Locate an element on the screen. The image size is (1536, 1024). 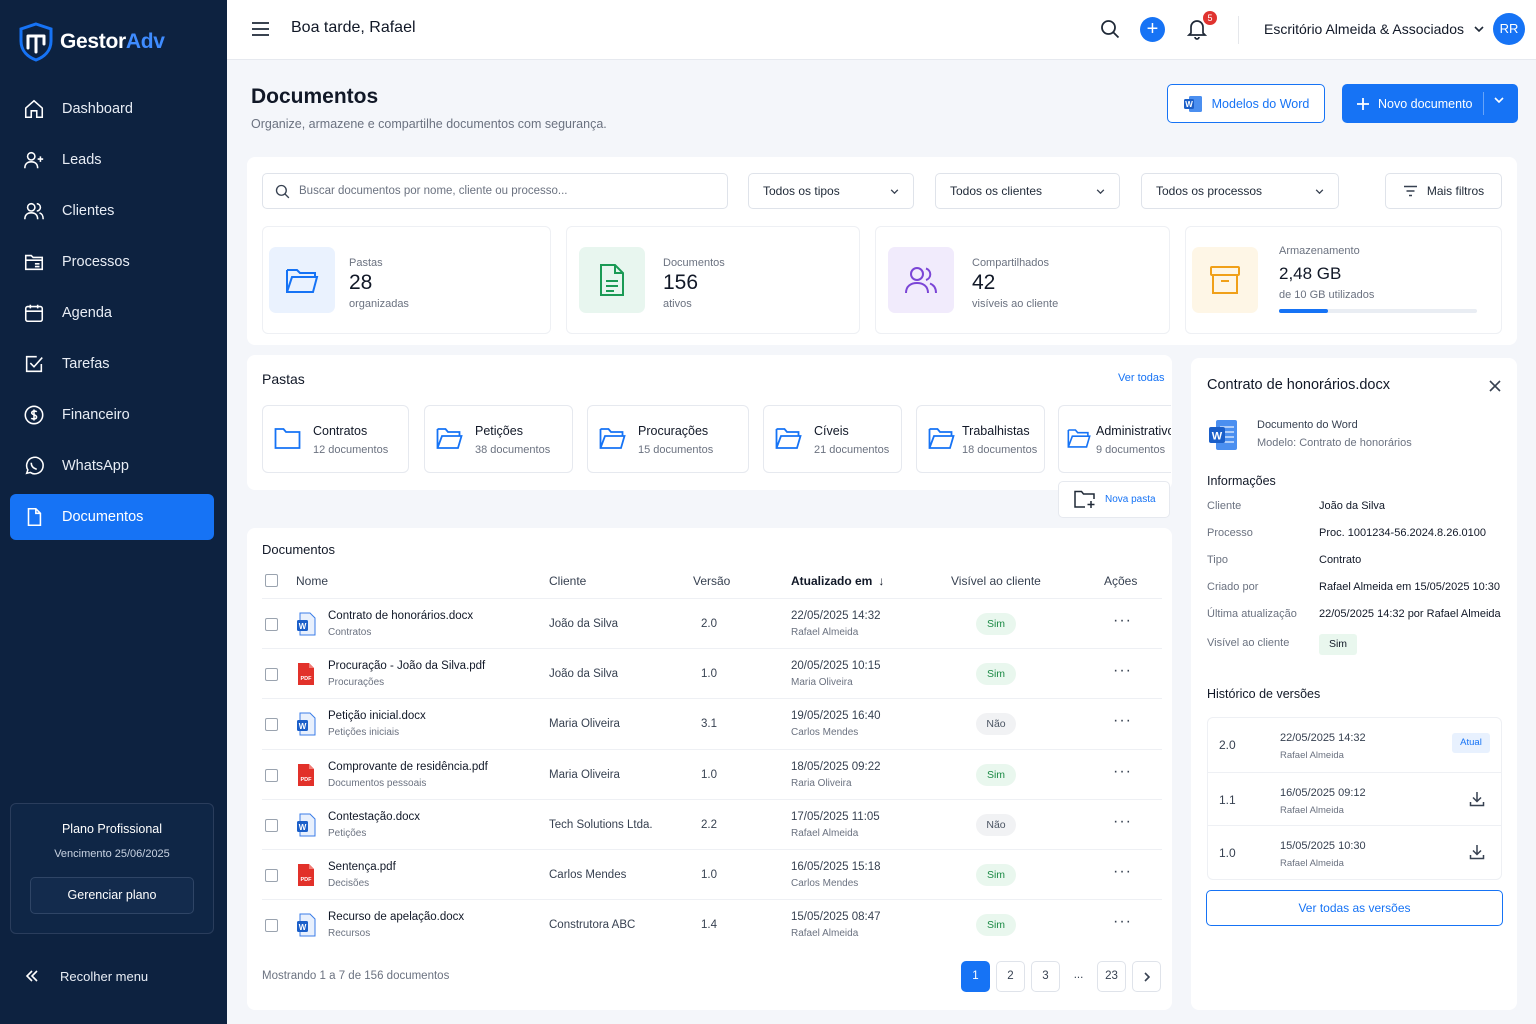
document-name: Contrato de honorários.docx is located at coordinates (401, 616).